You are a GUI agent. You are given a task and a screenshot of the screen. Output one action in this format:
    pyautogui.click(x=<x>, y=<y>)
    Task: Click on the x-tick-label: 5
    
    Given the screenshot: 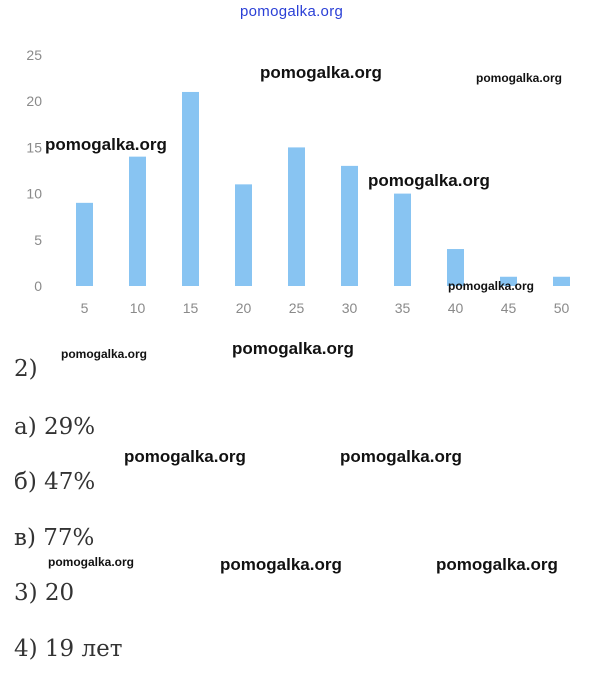 What is the action you would take?
    pyautogui.click(x=85, y=308)
    